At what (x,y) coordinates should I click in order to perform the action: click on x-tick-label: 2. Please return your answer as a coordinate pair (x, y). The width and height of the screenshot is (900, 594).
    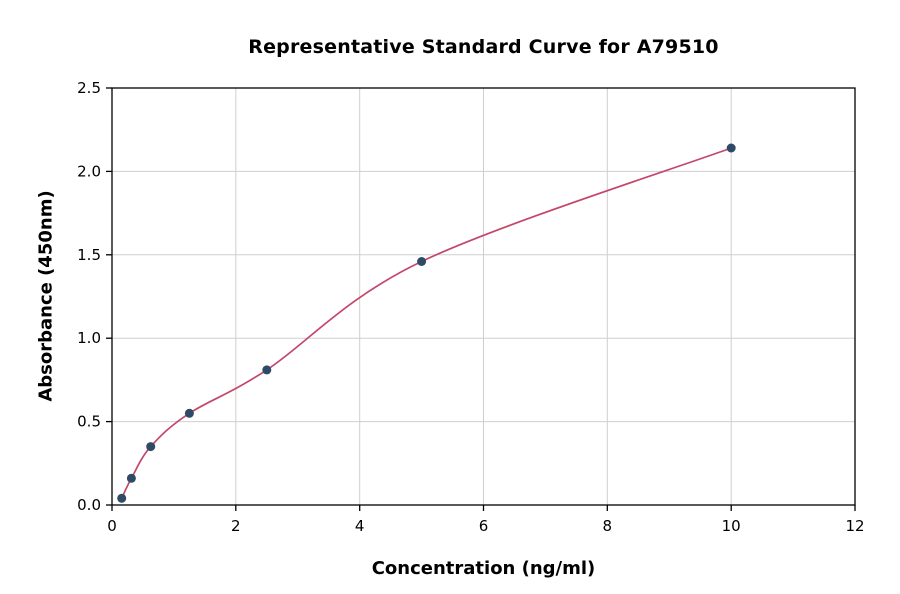
    Looking at the image, I should click on (236, 526).